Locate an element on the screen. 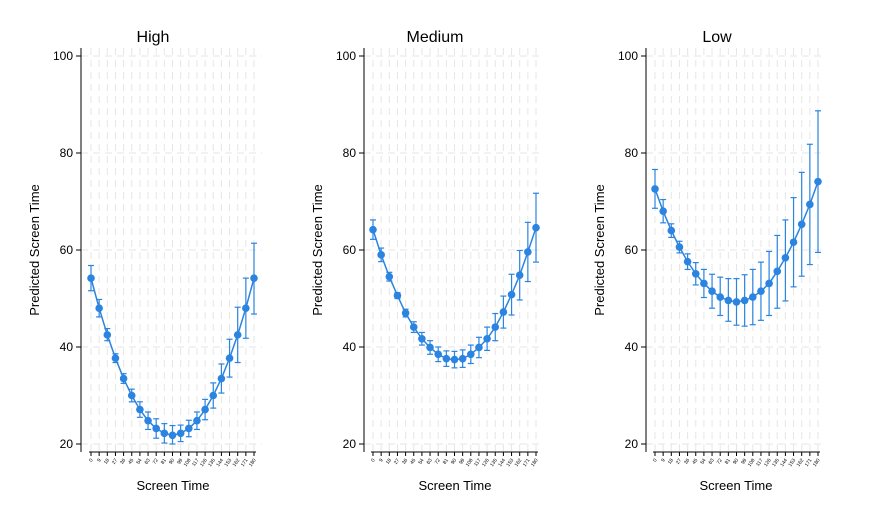 The image size is (869, 521). x-tick-label: 90 is located at coordinates (454, 462).